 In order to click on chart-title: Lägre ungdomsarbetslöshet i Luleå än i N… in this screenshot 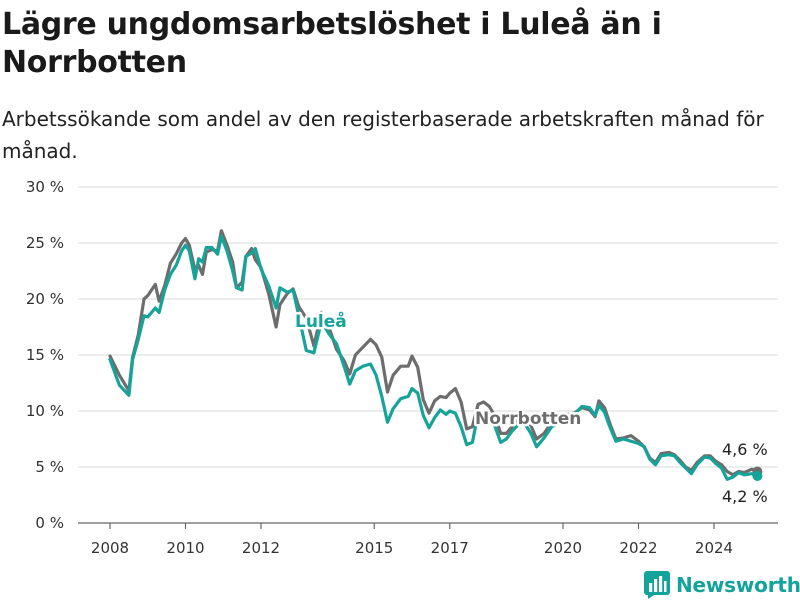, I will do `click(332, 43)`.